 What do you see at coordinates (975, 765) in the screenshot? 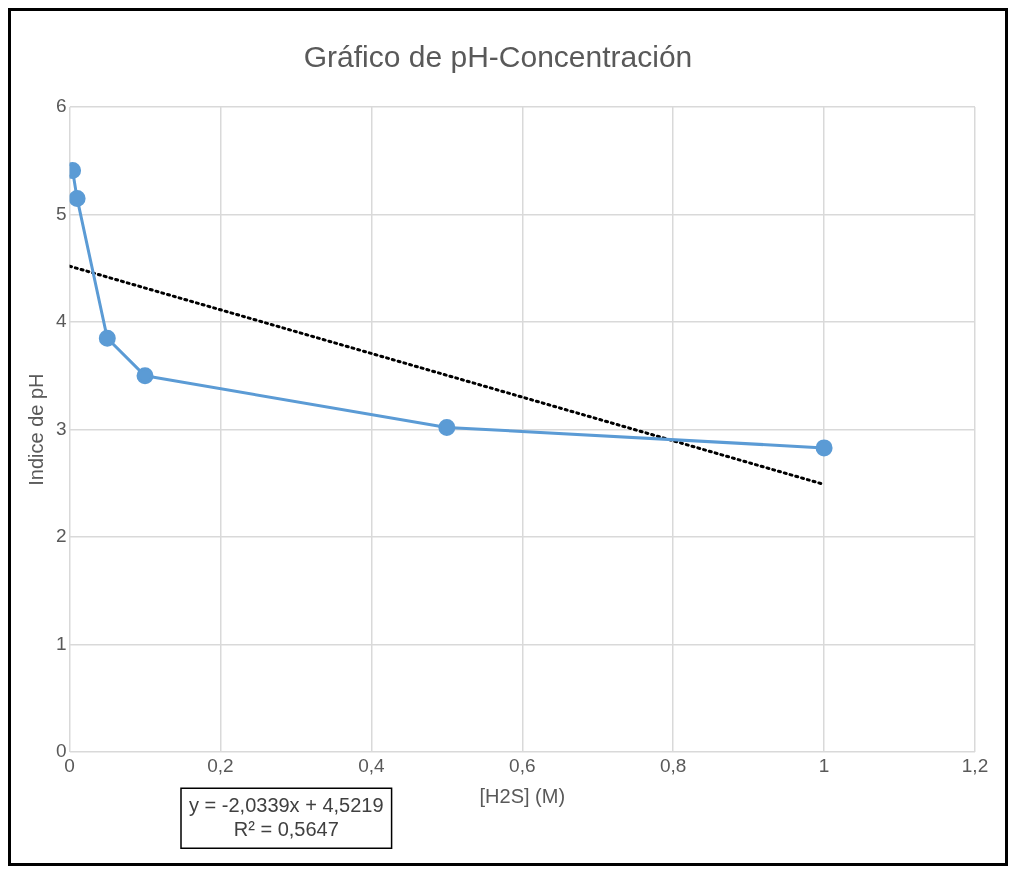
I see `x-tick-label: 1,2` at bounding box center [975, 765].